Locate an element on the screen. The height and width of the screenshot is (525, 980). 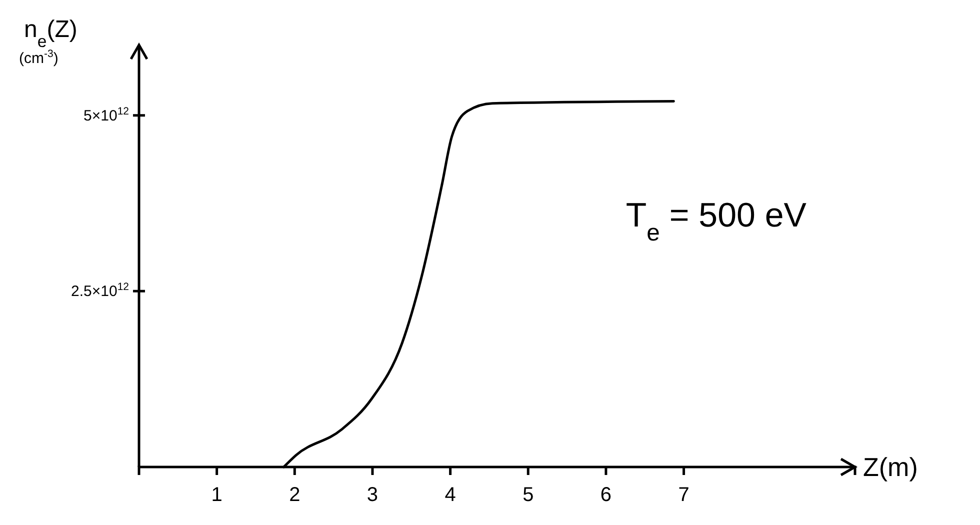
x-tick-label: 1 is located at coordinates (216, 495).